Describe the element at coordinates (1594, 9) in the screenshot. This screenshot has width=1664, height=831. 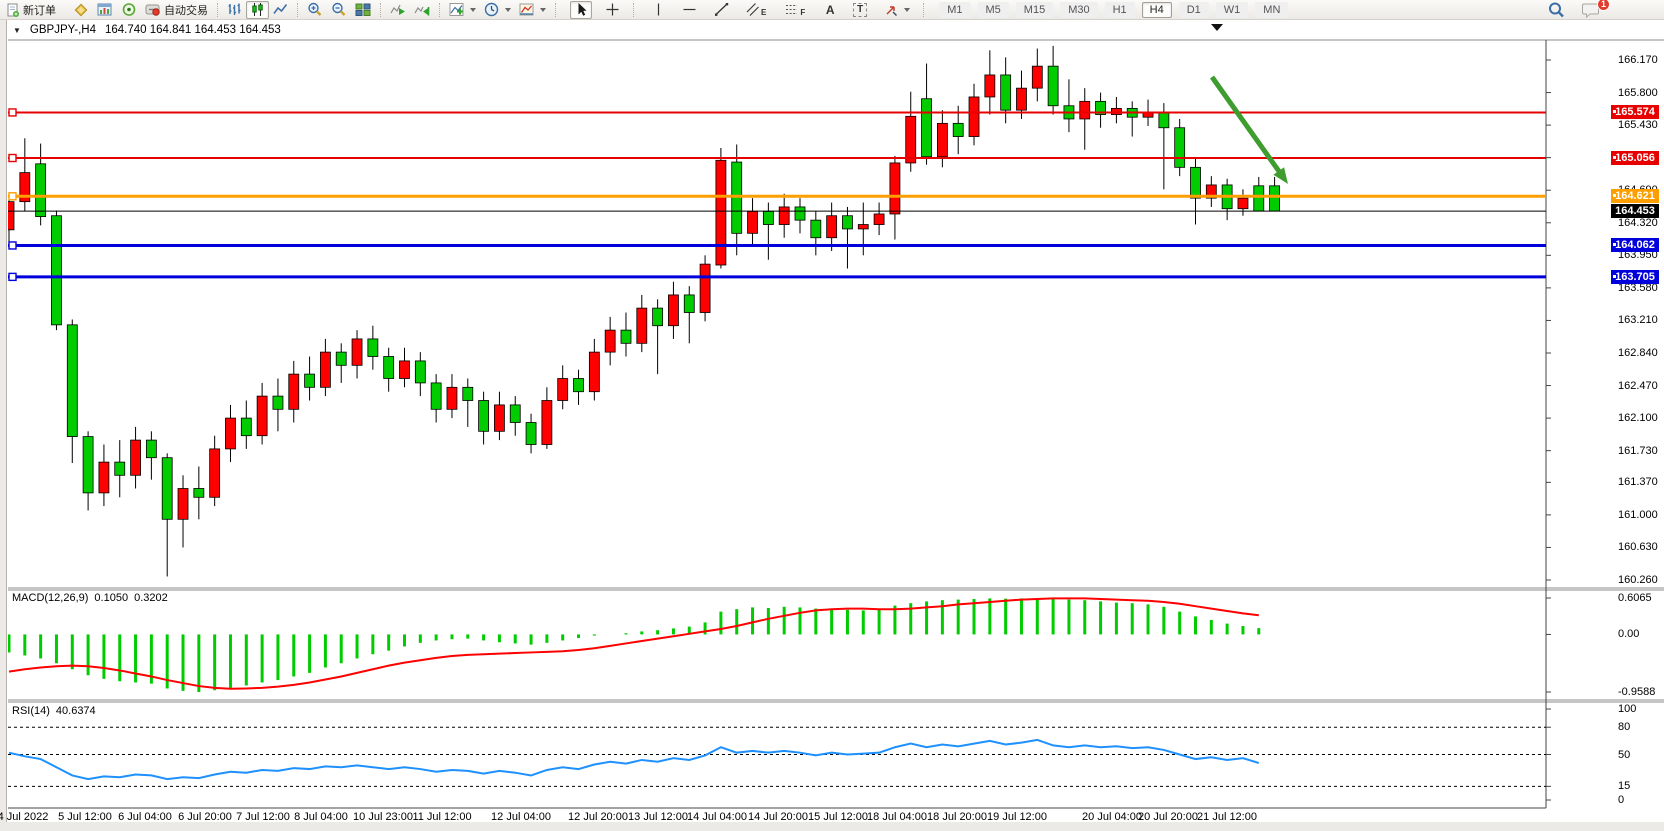
I see `chat-button: 1` at that location.